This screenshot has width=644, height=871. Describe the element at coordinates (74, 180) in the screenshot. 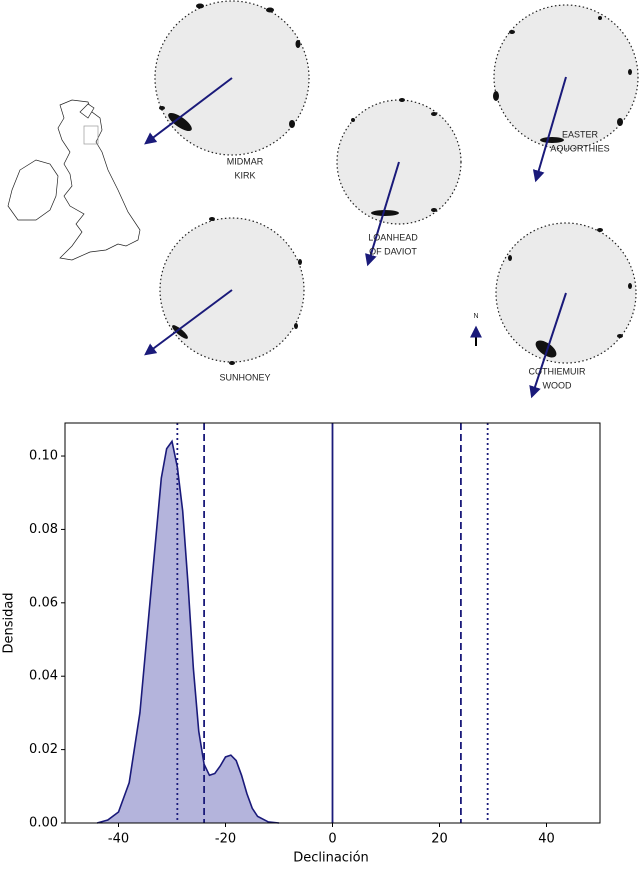

I see `uk-map` at that location.